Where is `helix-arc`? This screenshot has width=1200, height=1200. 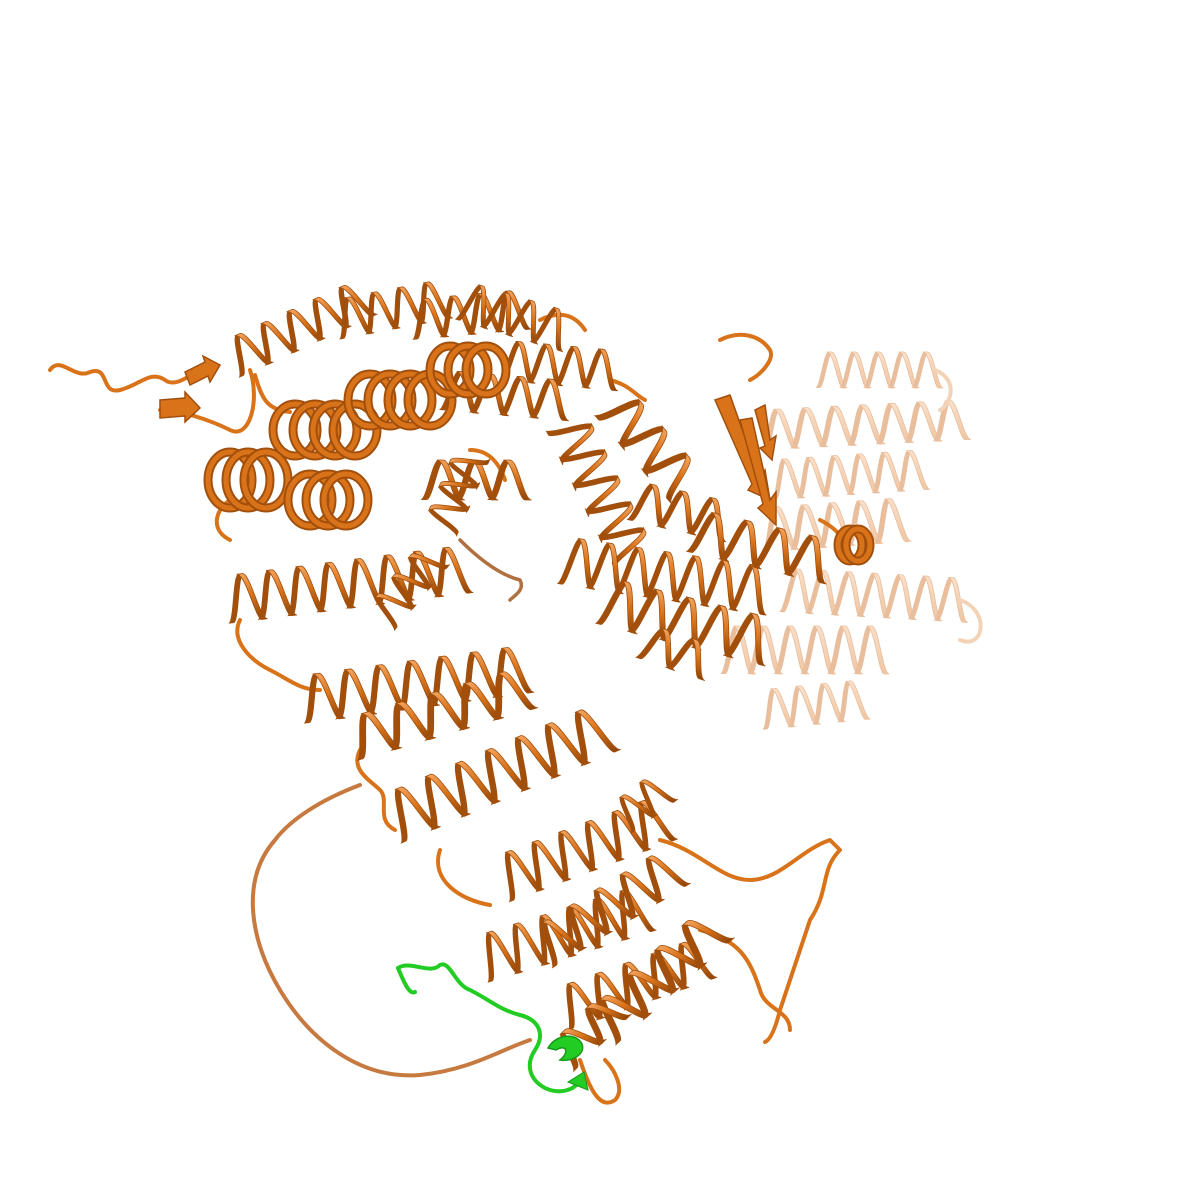
helix-arc is located at coordinates (558, 366).